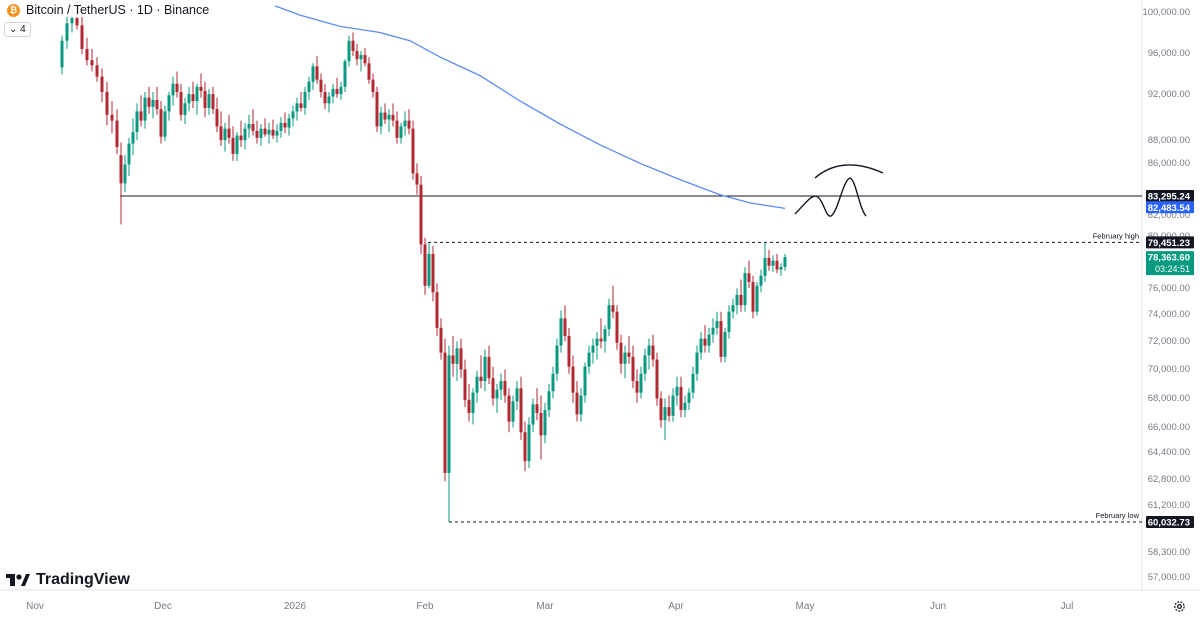 The image size is (1200, 617). What do you see at coordinates (1169, 427) in the screenshot?
I see `price-tick-label: 66,000.00` at bounding box center [1169, 427].